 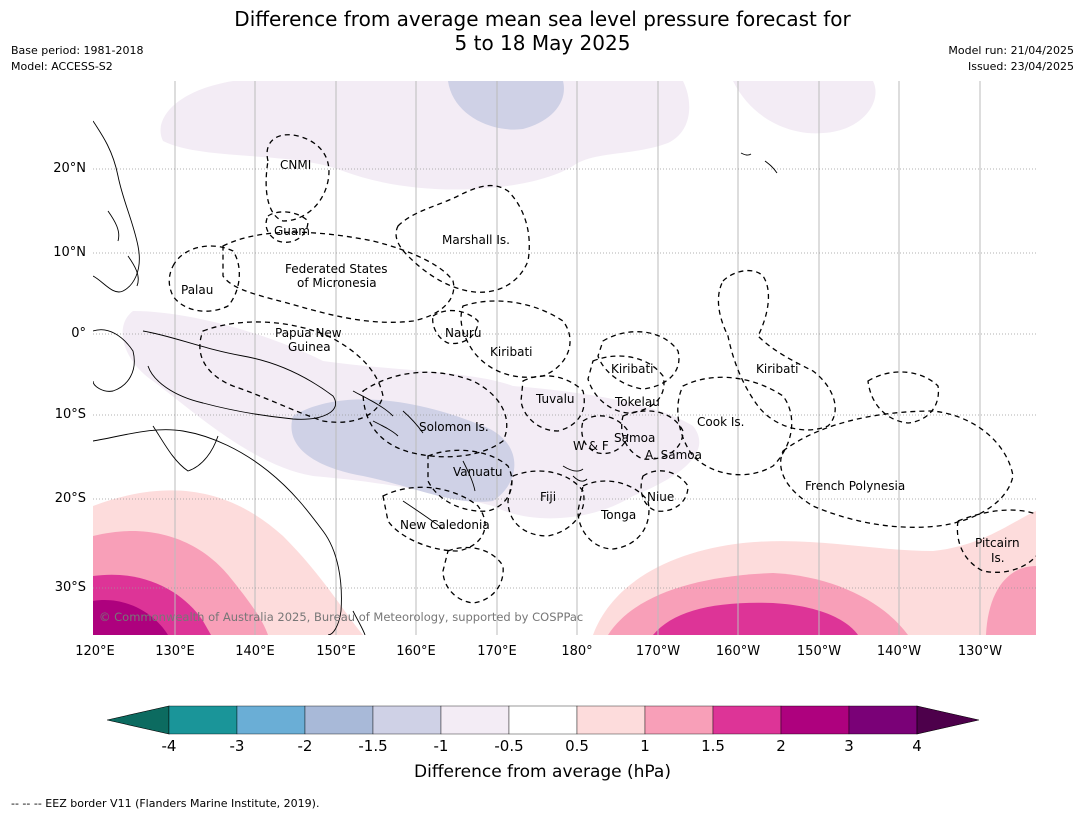 I want to click on anomaly-region-north, so click(x=425, y=135).